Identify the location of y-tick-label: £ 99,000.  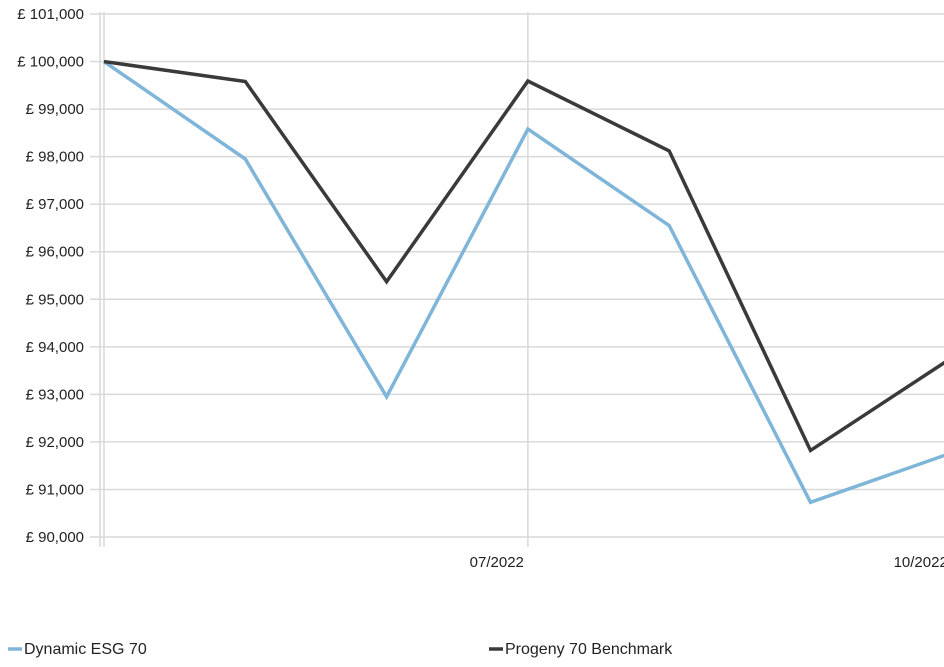
(55, 109).